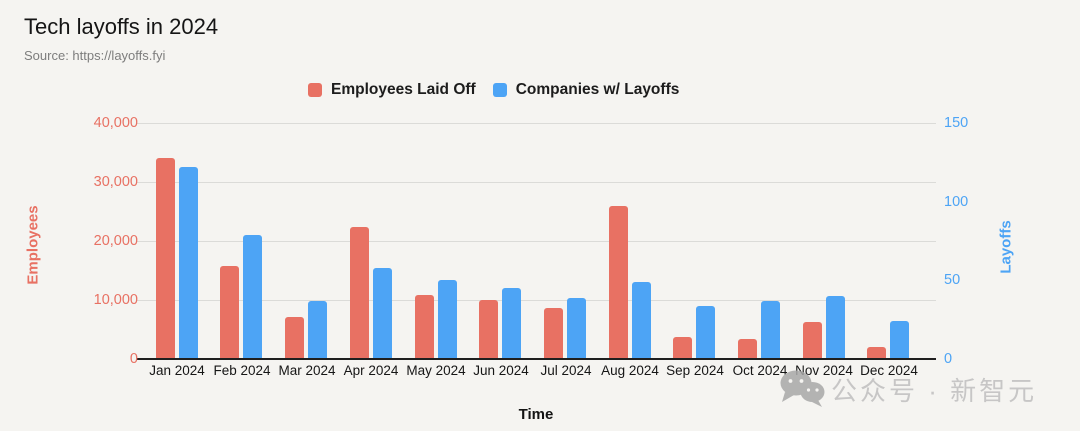 This screenshot has height=431, width=1080. What do you see at coordinates (553, 333) in the screenshot?
I see `bar-employees-Jul 2024` at bounding box center [553, 333].